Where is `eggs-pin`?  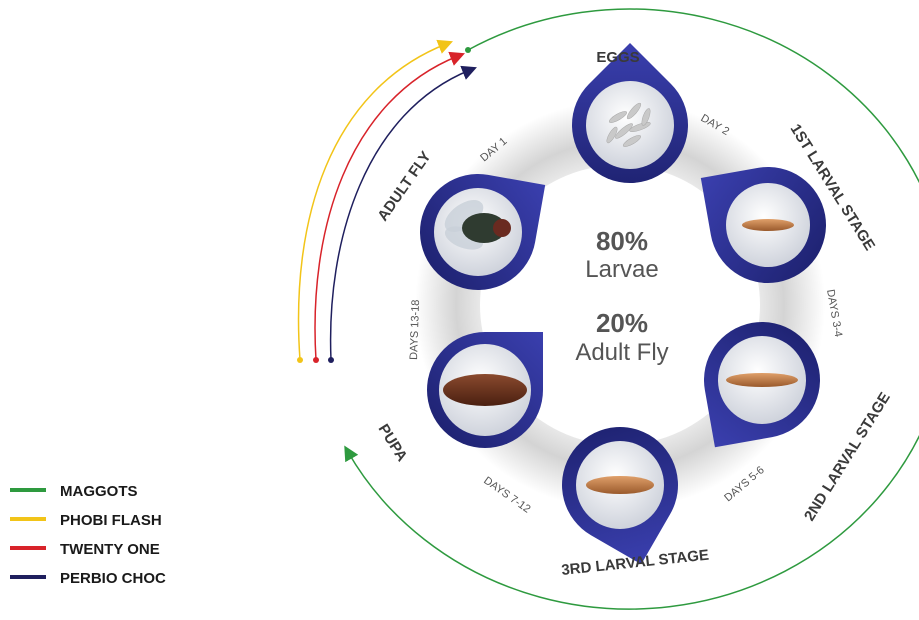
eggs-pin is located at coordinates (630, 112).